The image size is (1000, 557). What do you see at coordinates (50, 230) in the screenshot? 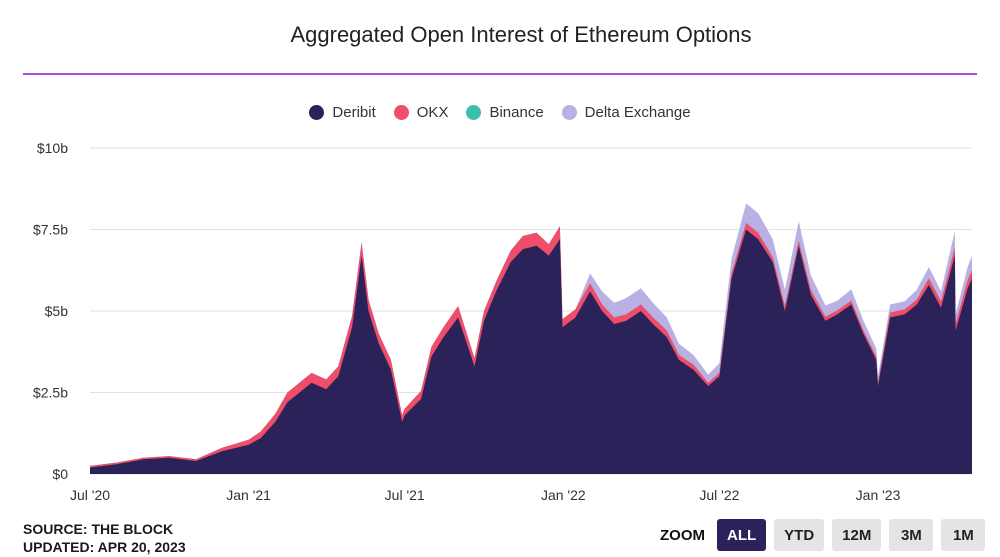
I see `y-tick-label: $7.5b` at bounding box center [50, 230].